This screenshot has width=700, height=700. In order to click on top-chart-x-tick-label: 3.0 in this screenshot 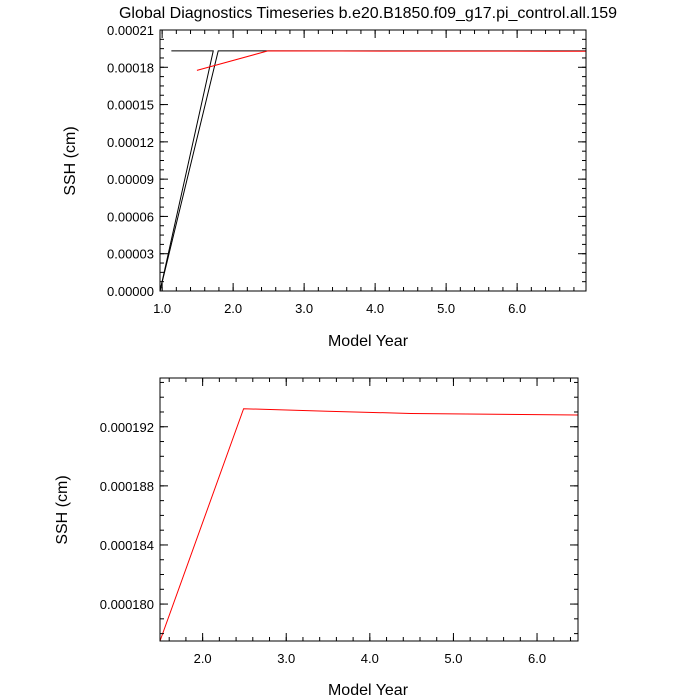, I will do `click(304, 308)`.